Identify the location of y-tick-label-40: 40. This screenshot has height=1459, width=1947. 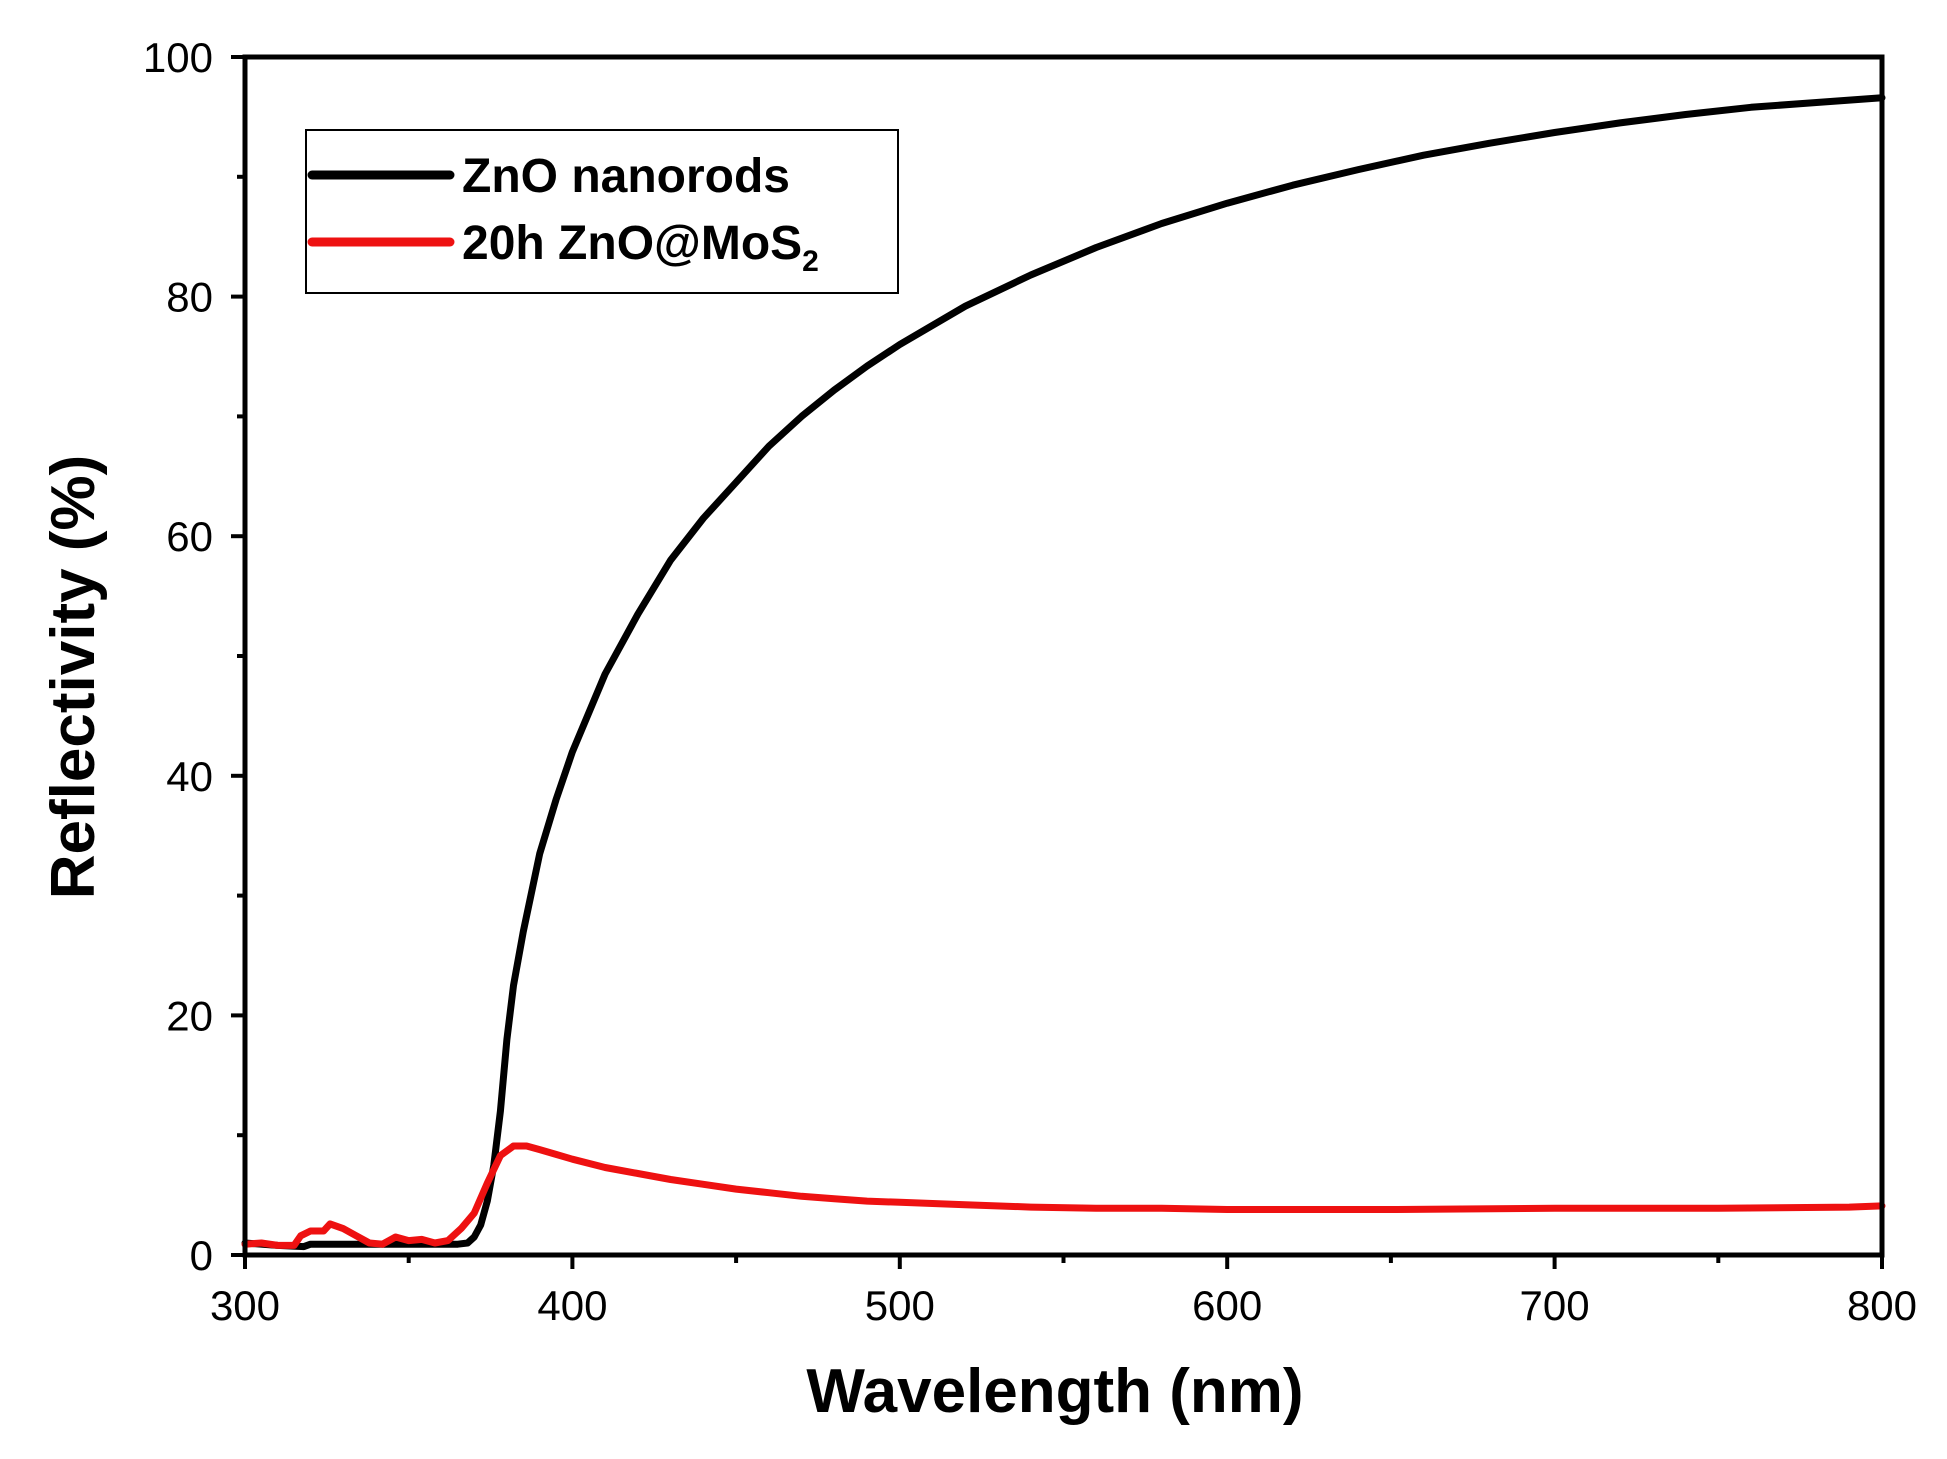
(189, 776).